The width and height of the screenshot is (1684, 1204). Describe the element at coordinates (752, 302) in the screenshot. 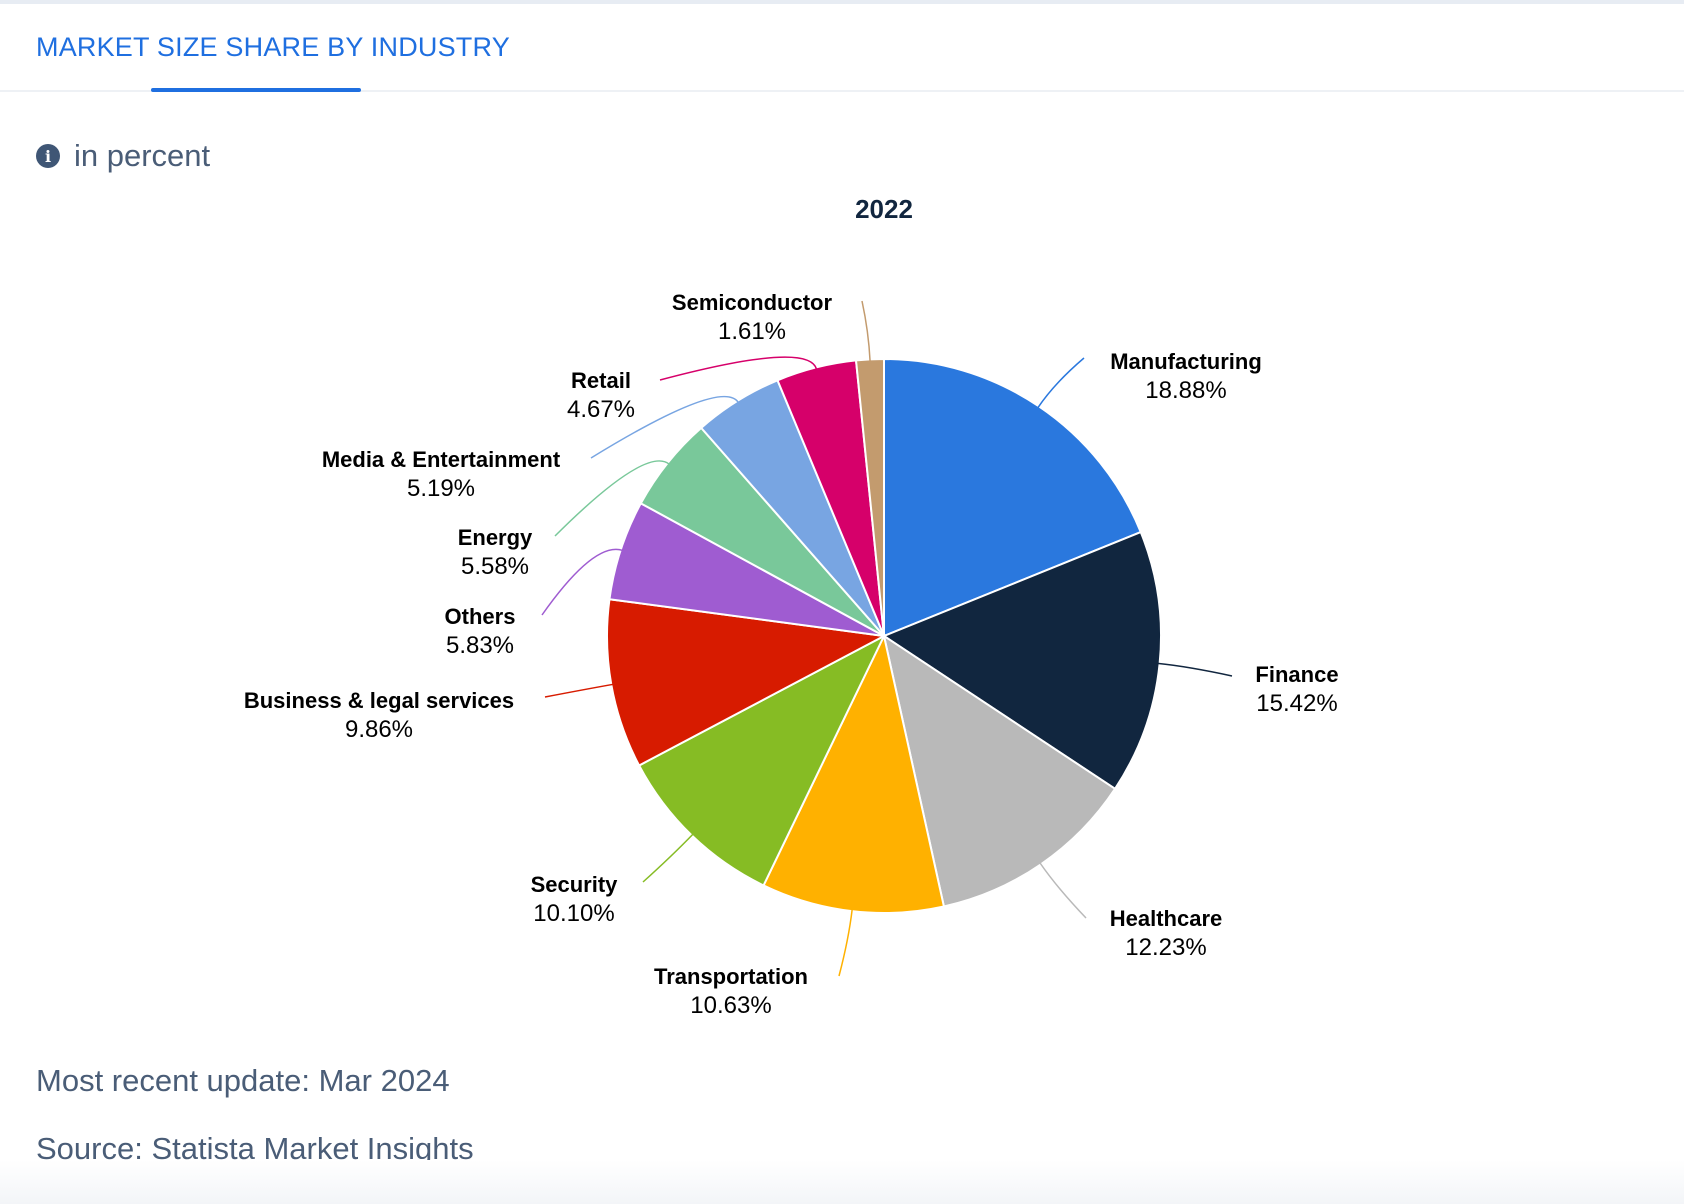

I see `slice-category-label: Semiconductor` at that location.